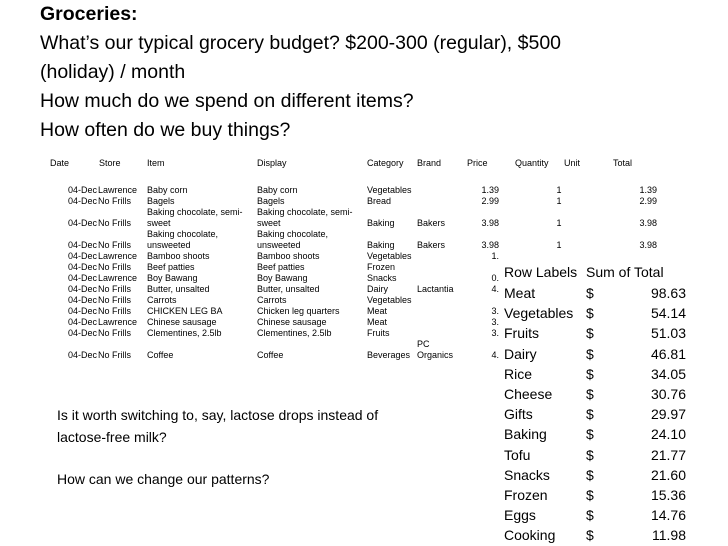 The image size is (728, 546). I want to click on cell-item: Baby corn, so click(167, 190).